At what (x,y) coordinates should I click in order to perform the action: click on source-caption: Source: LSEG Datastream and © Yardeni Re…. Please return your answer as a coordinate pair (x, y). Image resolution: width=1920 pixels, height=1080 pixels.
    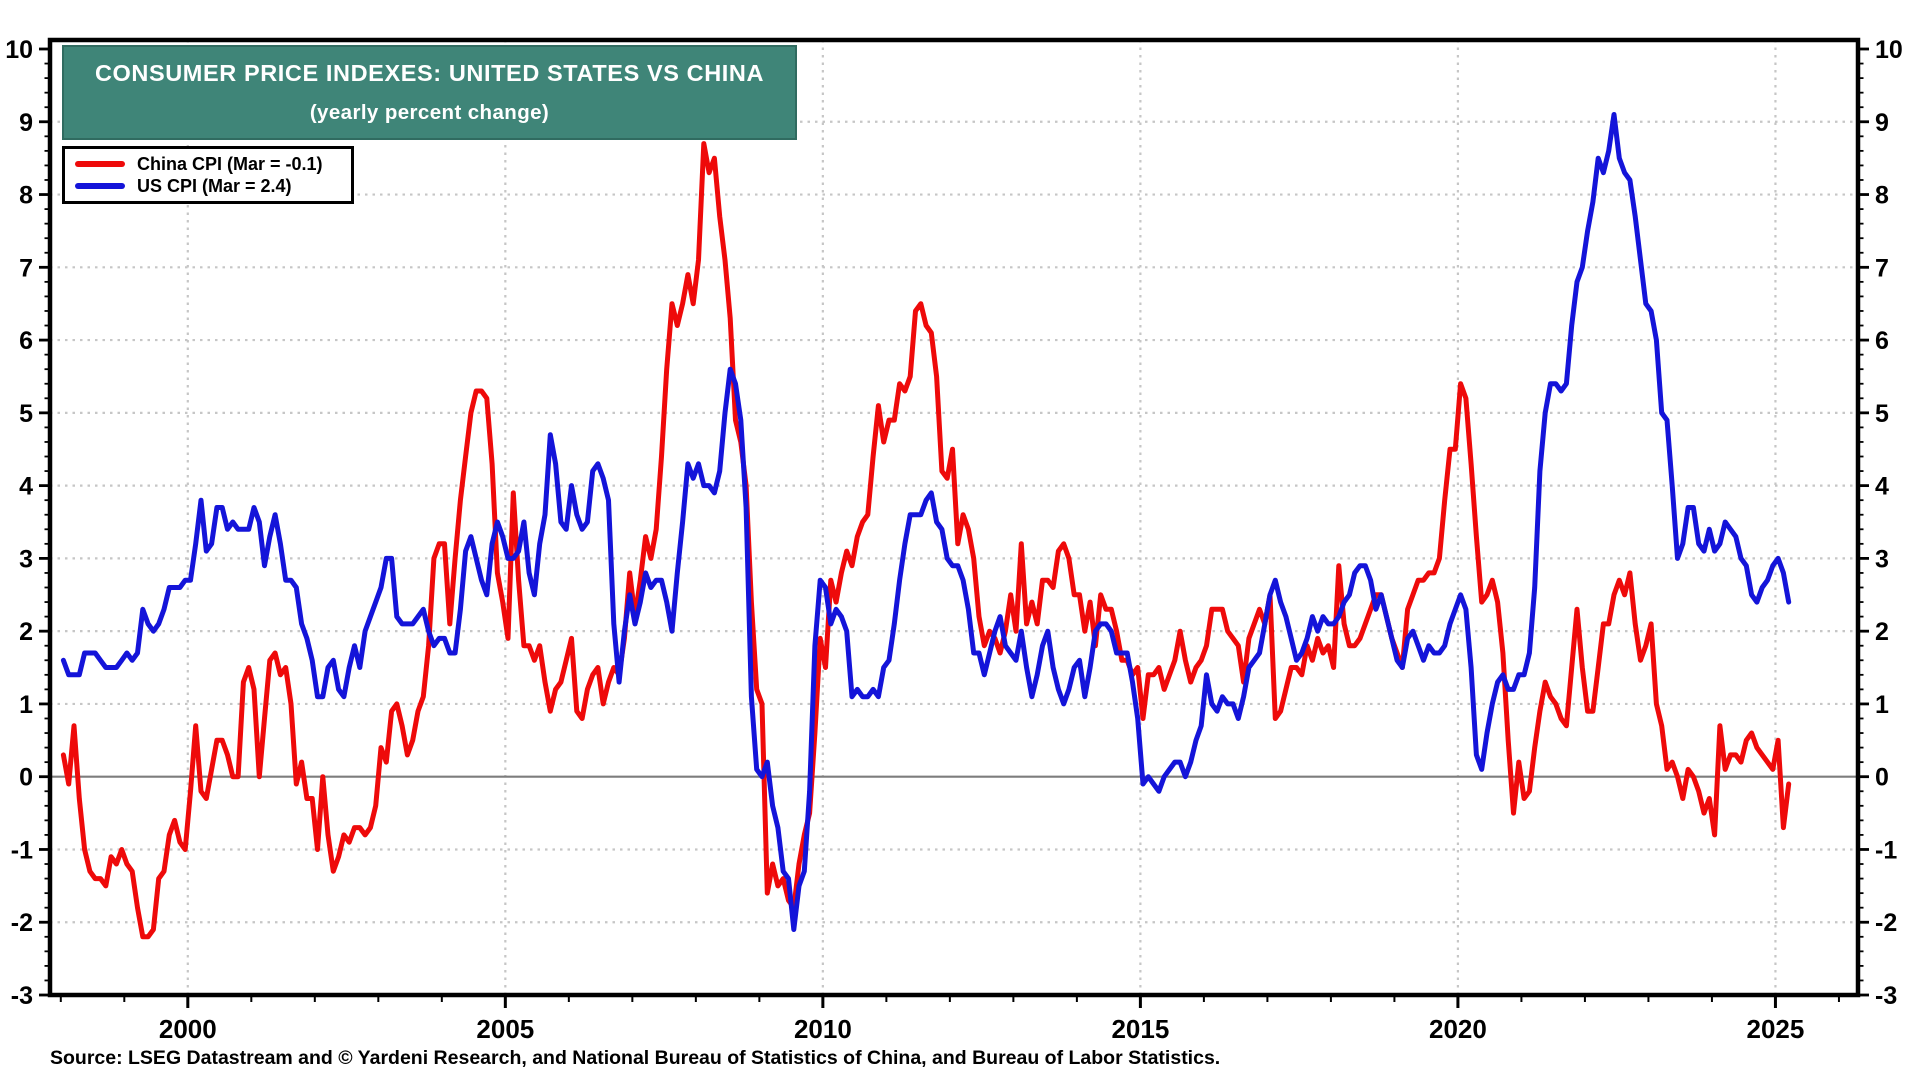
    Looking at the image, I should click on (635, 1058).